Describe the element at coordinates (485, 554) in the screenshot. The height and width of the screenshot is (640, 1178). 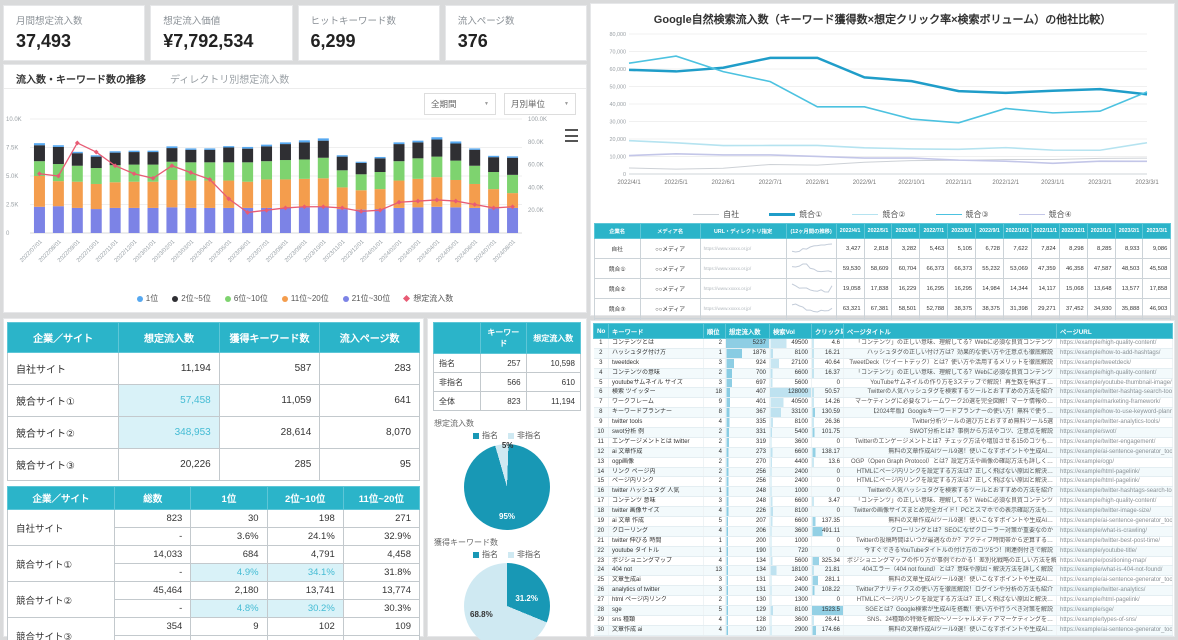
I see `legend-item: 指名` at that location.